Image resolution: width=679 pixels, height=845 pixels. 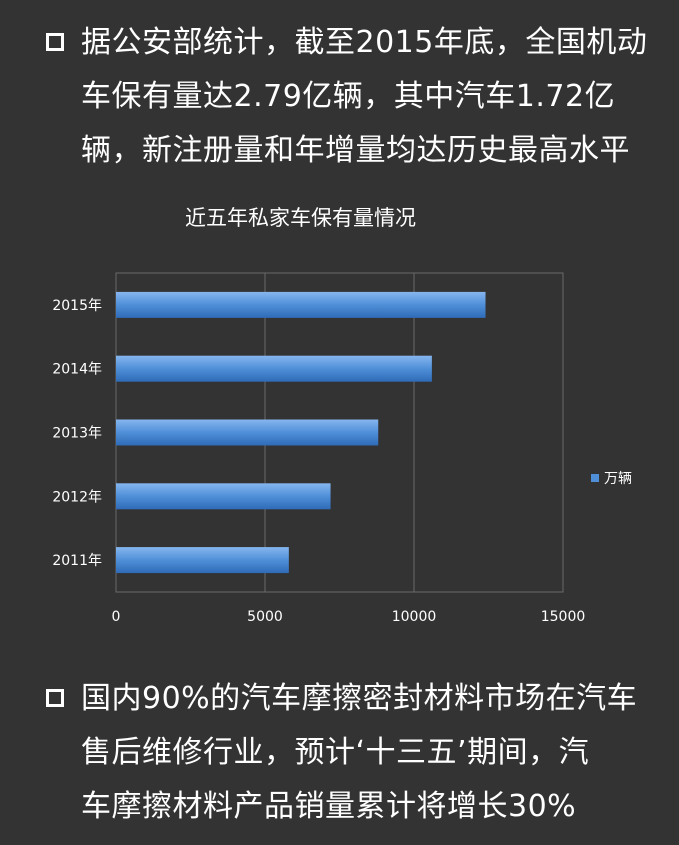 What do you see at coordinates (414, 617) in the screenshot?
I see `x-tick-label: 10000` at bounding box center [414, 617].